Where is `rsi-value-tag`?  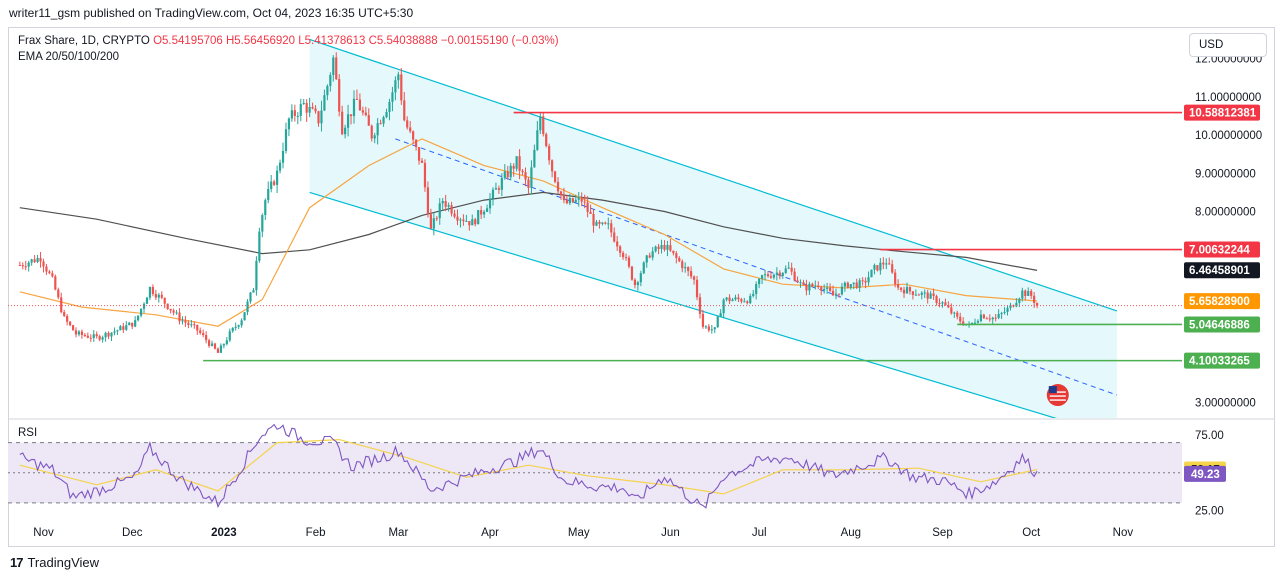 rsi-value-tag is located at coordinates (1205, 473).